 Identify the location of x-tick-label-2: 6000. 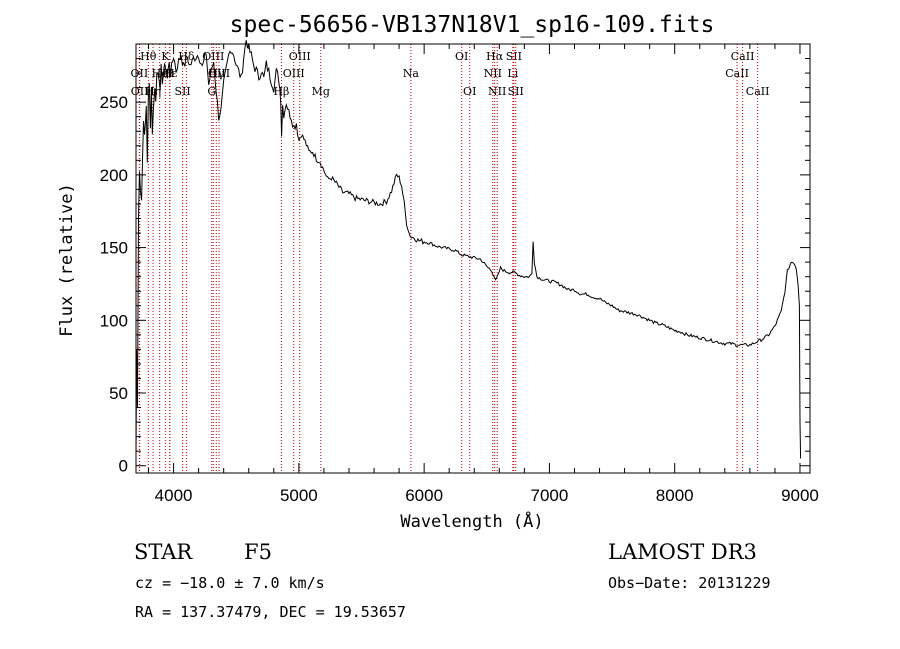
(424, 495).